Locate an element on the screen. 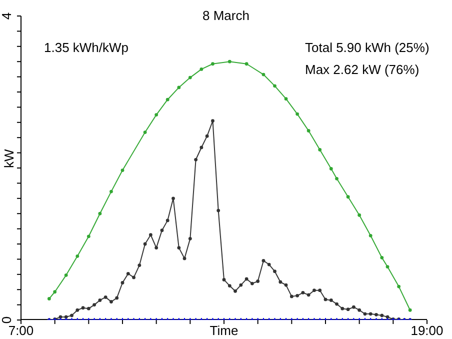 This screenshot has width=452, height=339. annotation: 1.35 kWh/kWp is located at coordinates (86, 47).